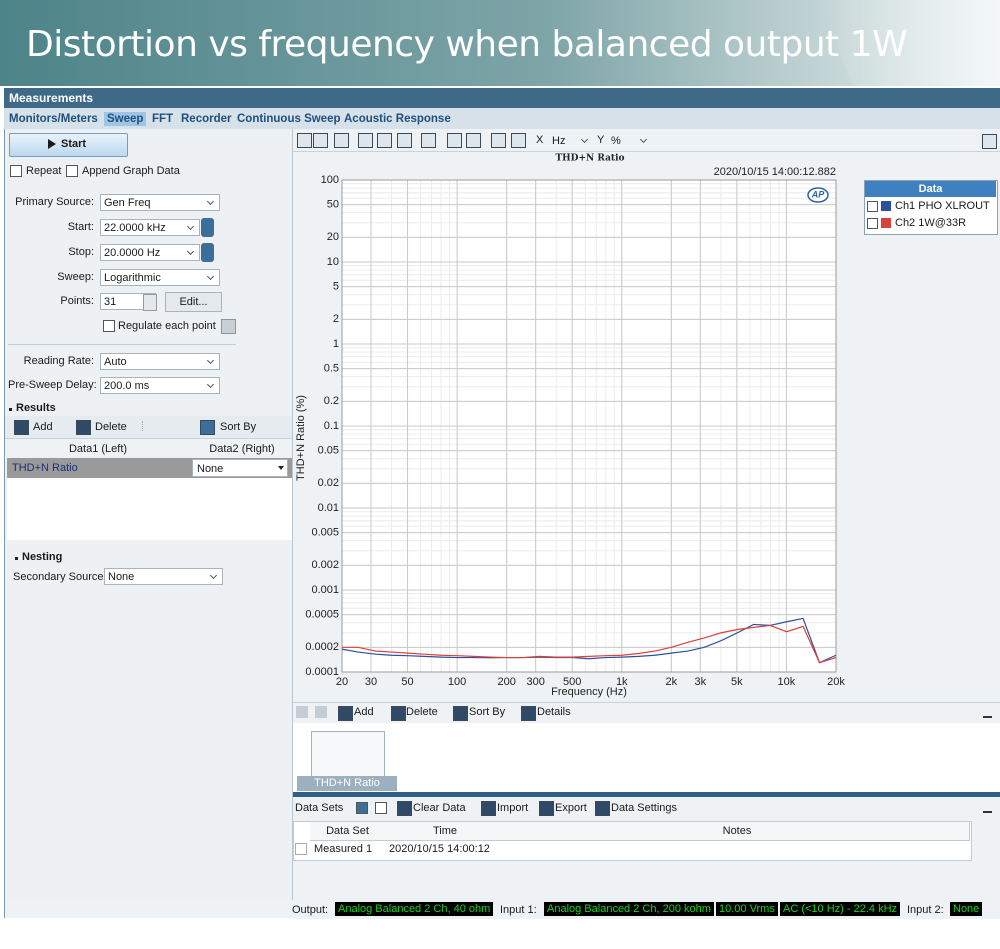 This screenshot has height=949, width=1000. What do you see at coordinates (42, 557) in the screenshot?
I see `nesting-title: Nesting` at bounding box center [42, 557].